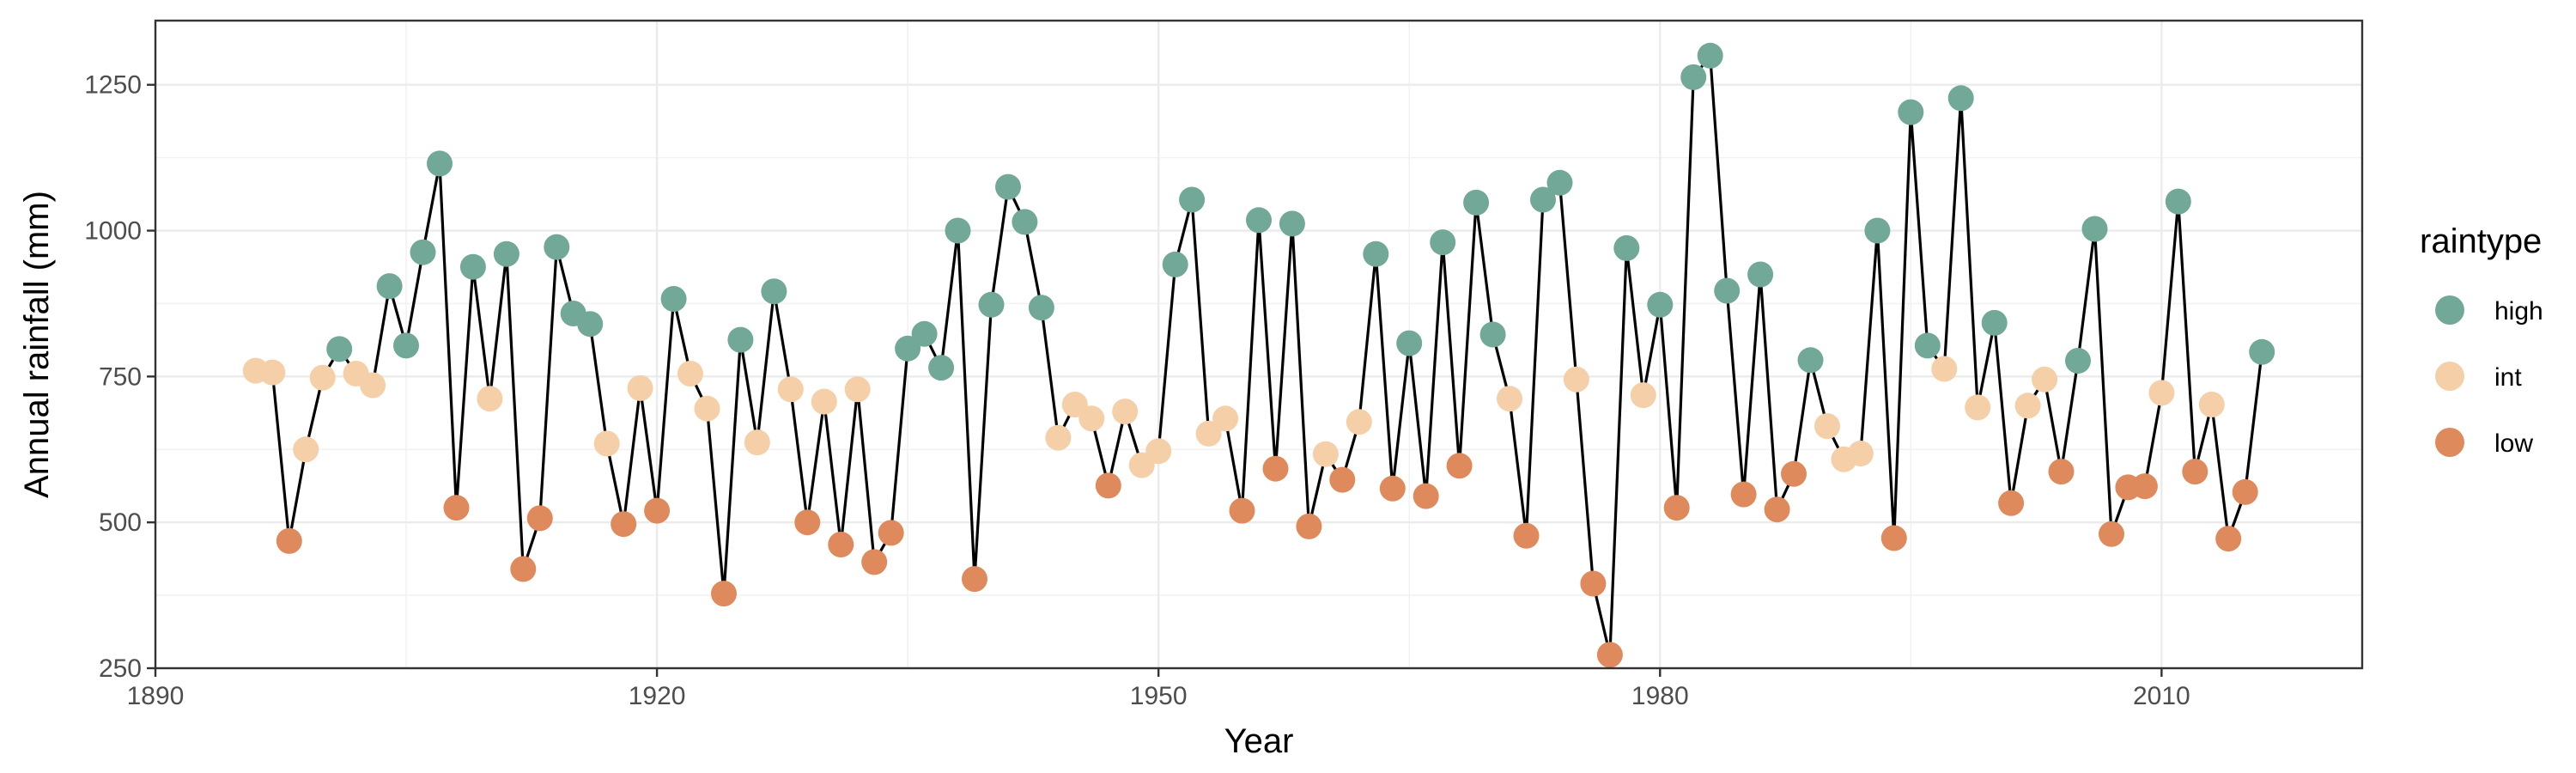 This screenshot has height=773, width=2576. I want to click on y-tick-label: 1250, so click(113, 85).